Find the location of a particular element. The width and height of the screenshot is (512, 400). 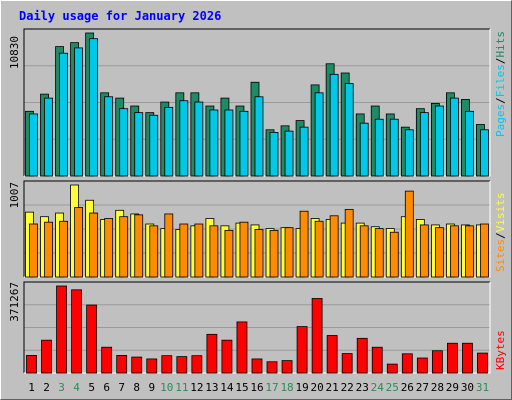

x-tick-label-day-7: 7 is located at coordinates (121, 387).